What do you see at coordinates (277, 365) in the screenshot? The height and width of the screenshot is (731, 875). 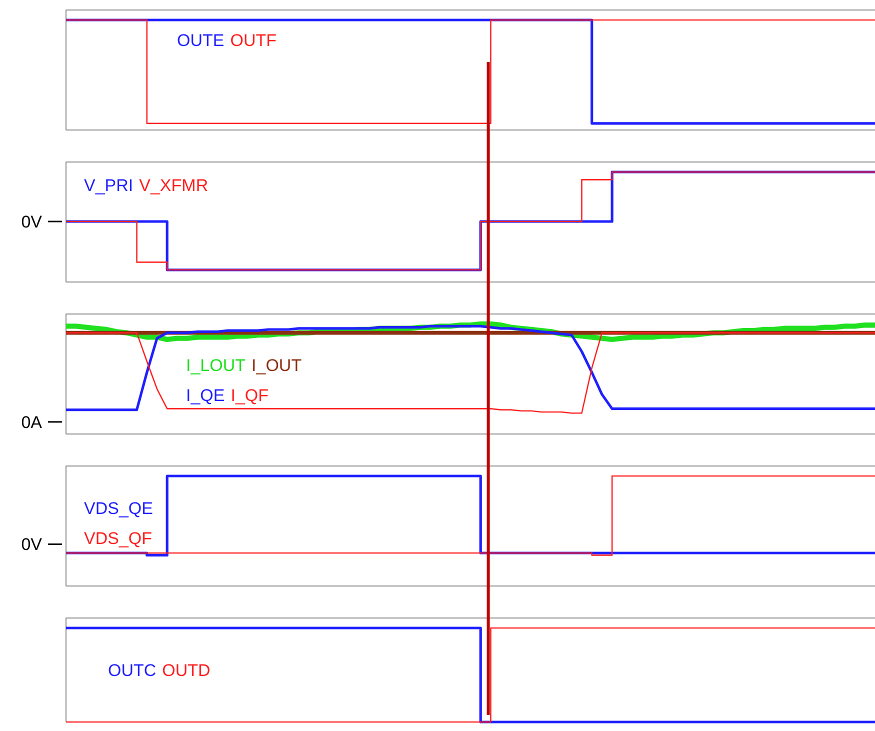 I see `series-label: I_OUT` at bounding box center [277, 365].